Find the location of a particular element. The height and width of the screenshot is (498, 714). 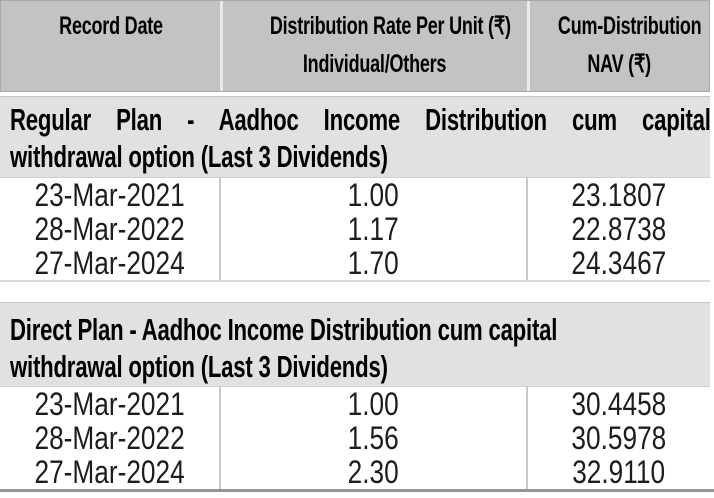

cum-nav-value: 30.4458 is located at coordinates (619, 404).